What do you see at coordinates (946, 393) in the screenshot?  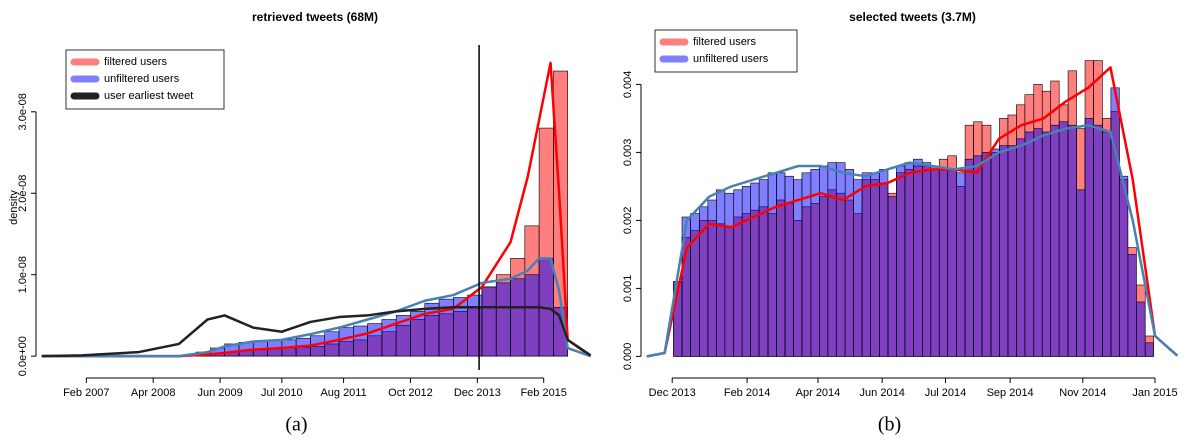 I see `x-tick-label: Jul 2014` at bounding box center [946, 393].